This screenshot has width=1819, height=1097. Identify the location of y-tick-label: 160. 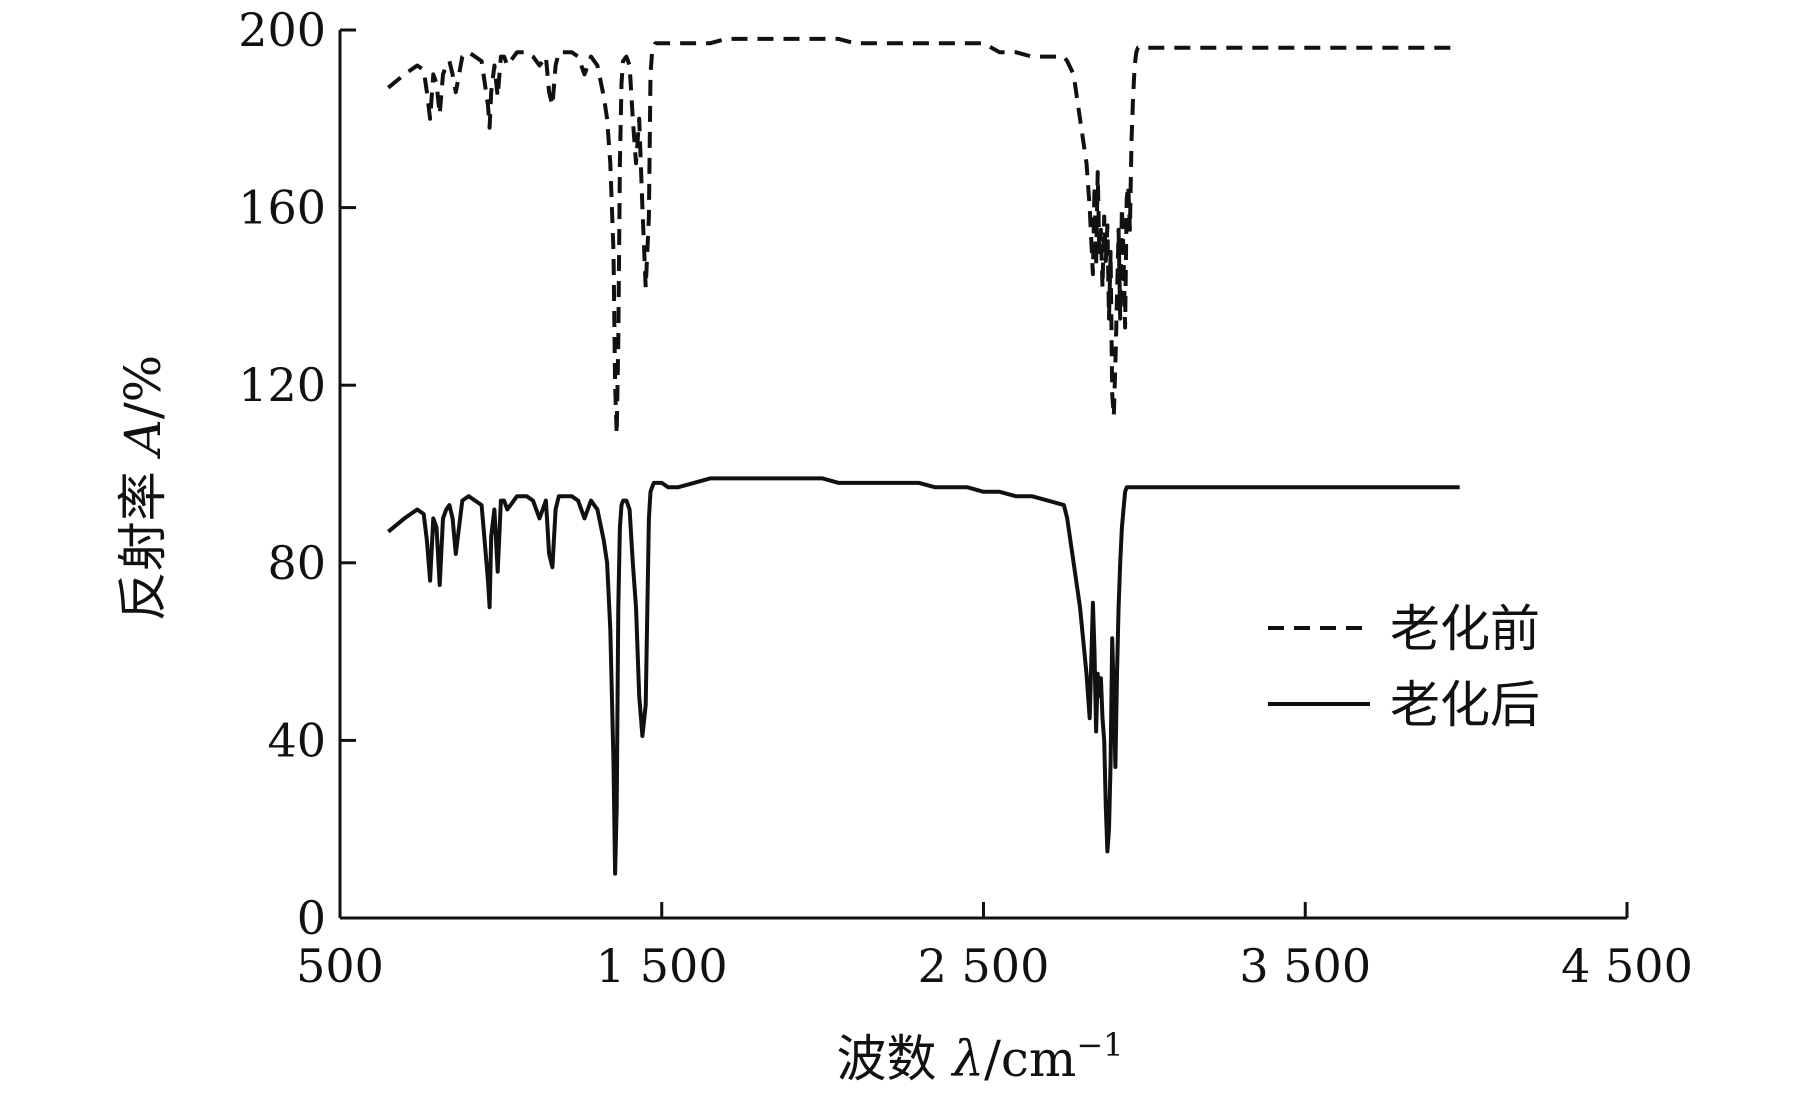
(282, 208).